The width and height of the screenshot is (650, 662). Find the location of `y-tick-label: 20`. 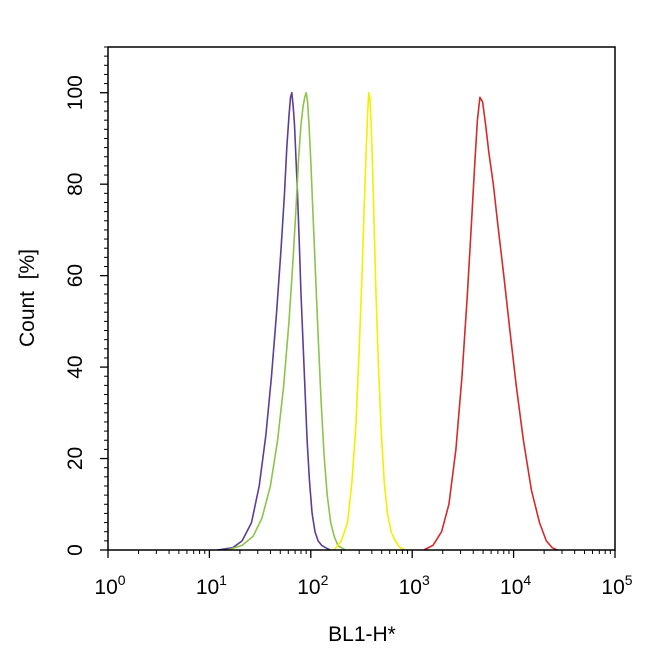

y-tick-label: 20 is located at coordinates (75, 458).